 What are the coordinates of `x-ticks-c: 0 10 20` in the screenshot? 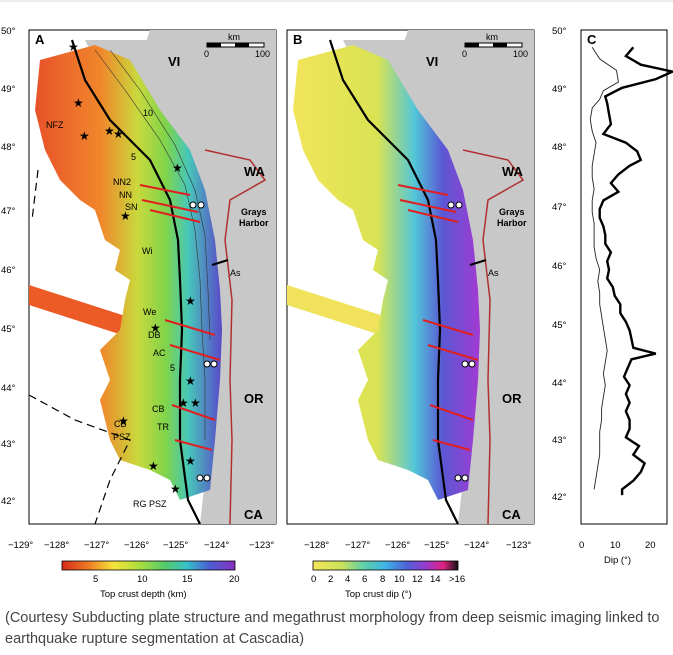 It's located at (617, 545).